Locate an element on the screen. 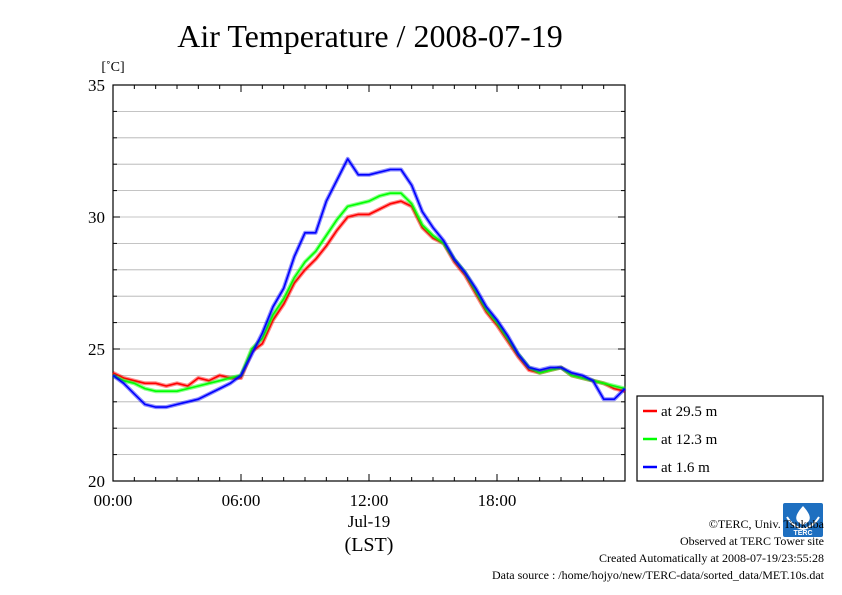 The width and height of the screenshot is (842, 595). x-tick-label: 00:00 is located at coordinates (113, 500).